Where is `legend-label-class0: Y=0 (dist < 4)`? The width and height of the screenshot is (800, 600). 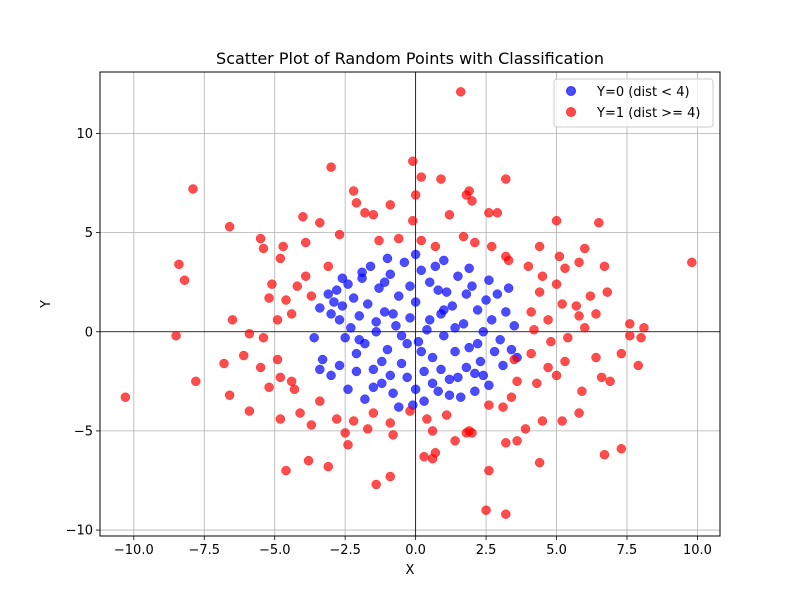
legend-label-class0: Y=0 (dist < 4) is located at coordinates (643, 92).